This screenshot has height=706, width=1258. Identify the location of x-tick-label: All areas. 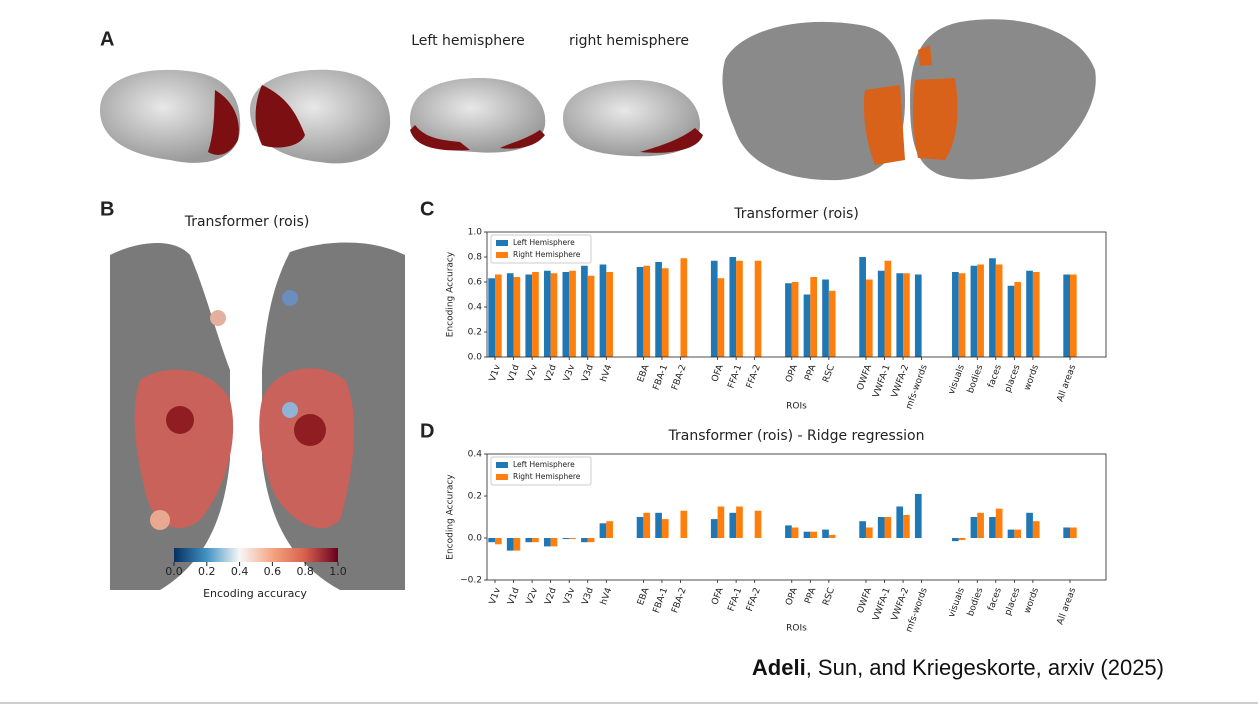
(1067, 606).